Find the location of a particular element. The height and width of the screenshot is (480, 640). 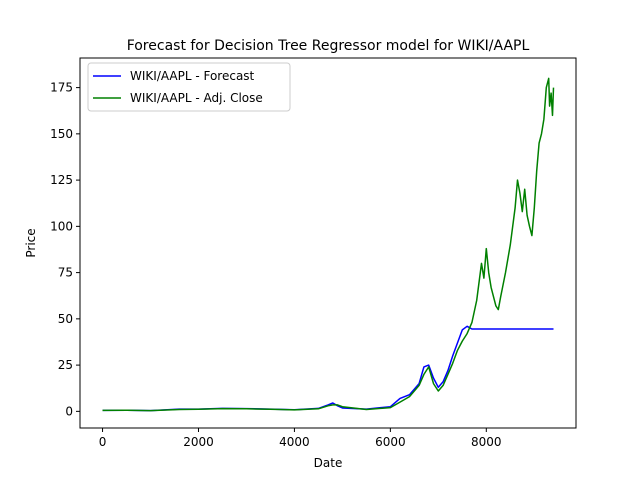

x-tick-label: 0 is located at coordinates (103, 442).